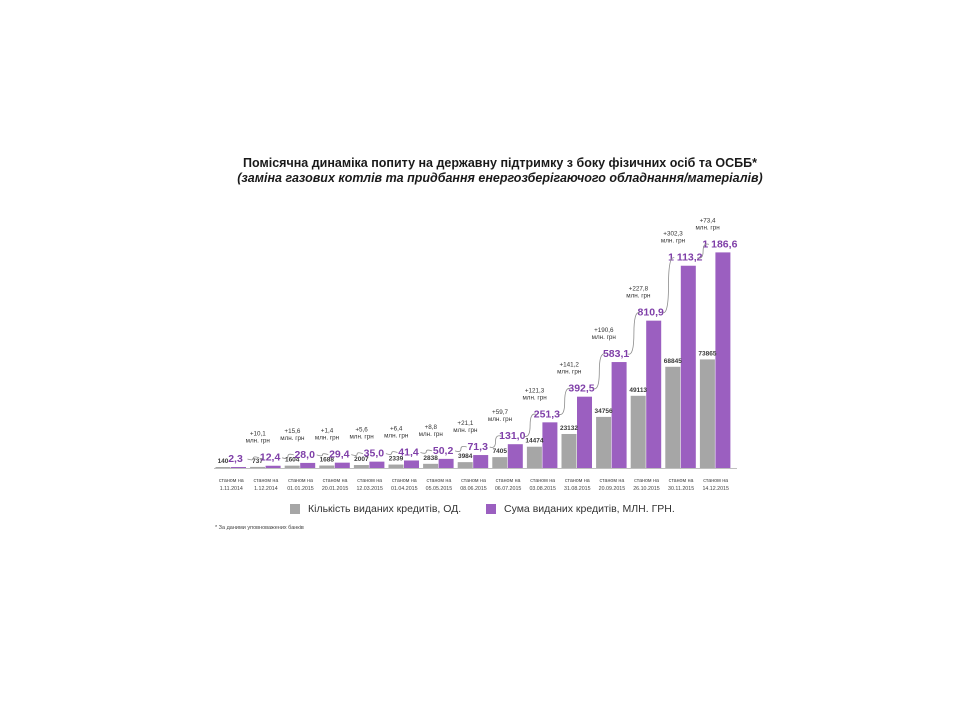 Image resolution: width=960 pixels, height=720 pixels. What do you see at coordinates (465, 423) in the screenshot?
I see `increment-label: +21,1` at bounding box center [465, 423].